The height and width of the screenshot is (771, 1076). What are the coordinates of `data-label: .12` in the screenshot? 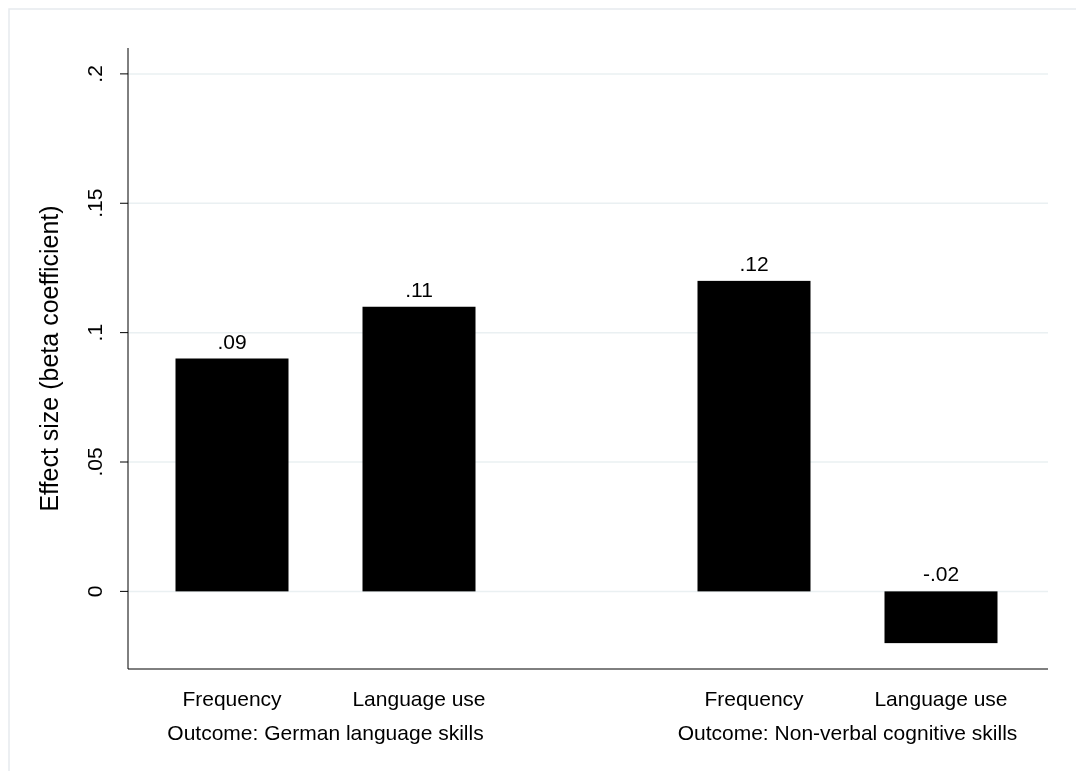 It's located at (754, 263).